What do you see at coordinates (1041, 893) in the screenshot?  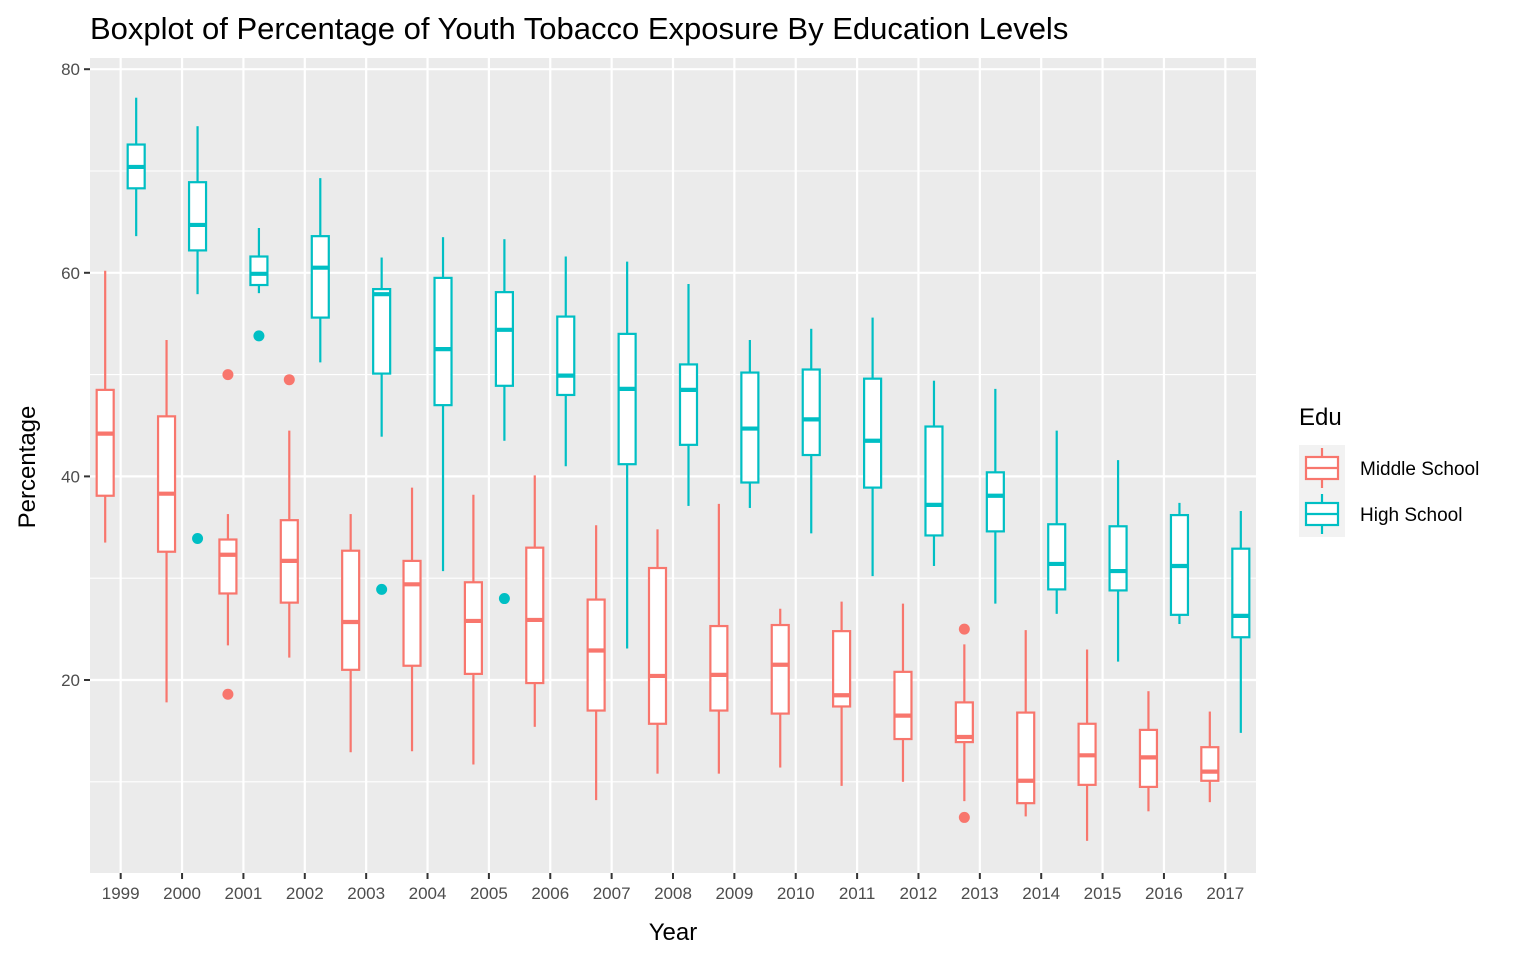 I see `x-tick-label: 2014` at bounding box center [1041, 893].